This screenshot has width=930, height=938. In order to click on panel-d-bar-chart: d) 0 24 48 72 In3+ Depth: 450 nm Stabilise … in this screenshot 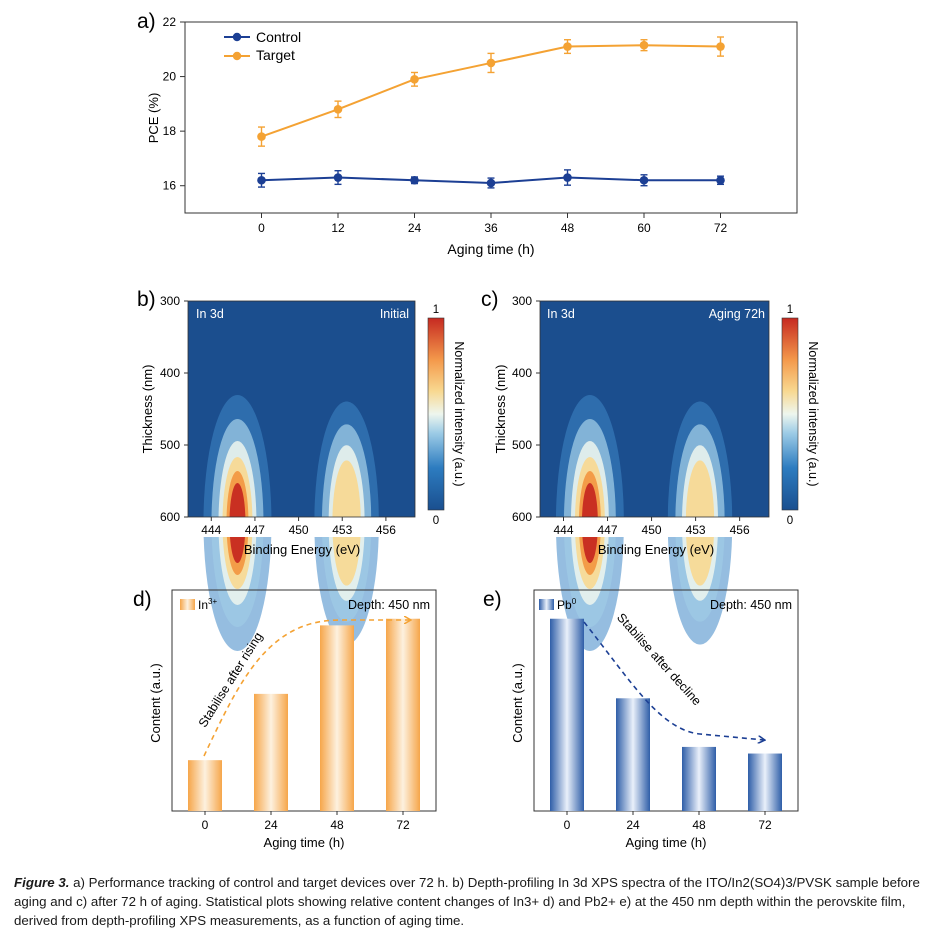, I will do `click(285, 719)`.